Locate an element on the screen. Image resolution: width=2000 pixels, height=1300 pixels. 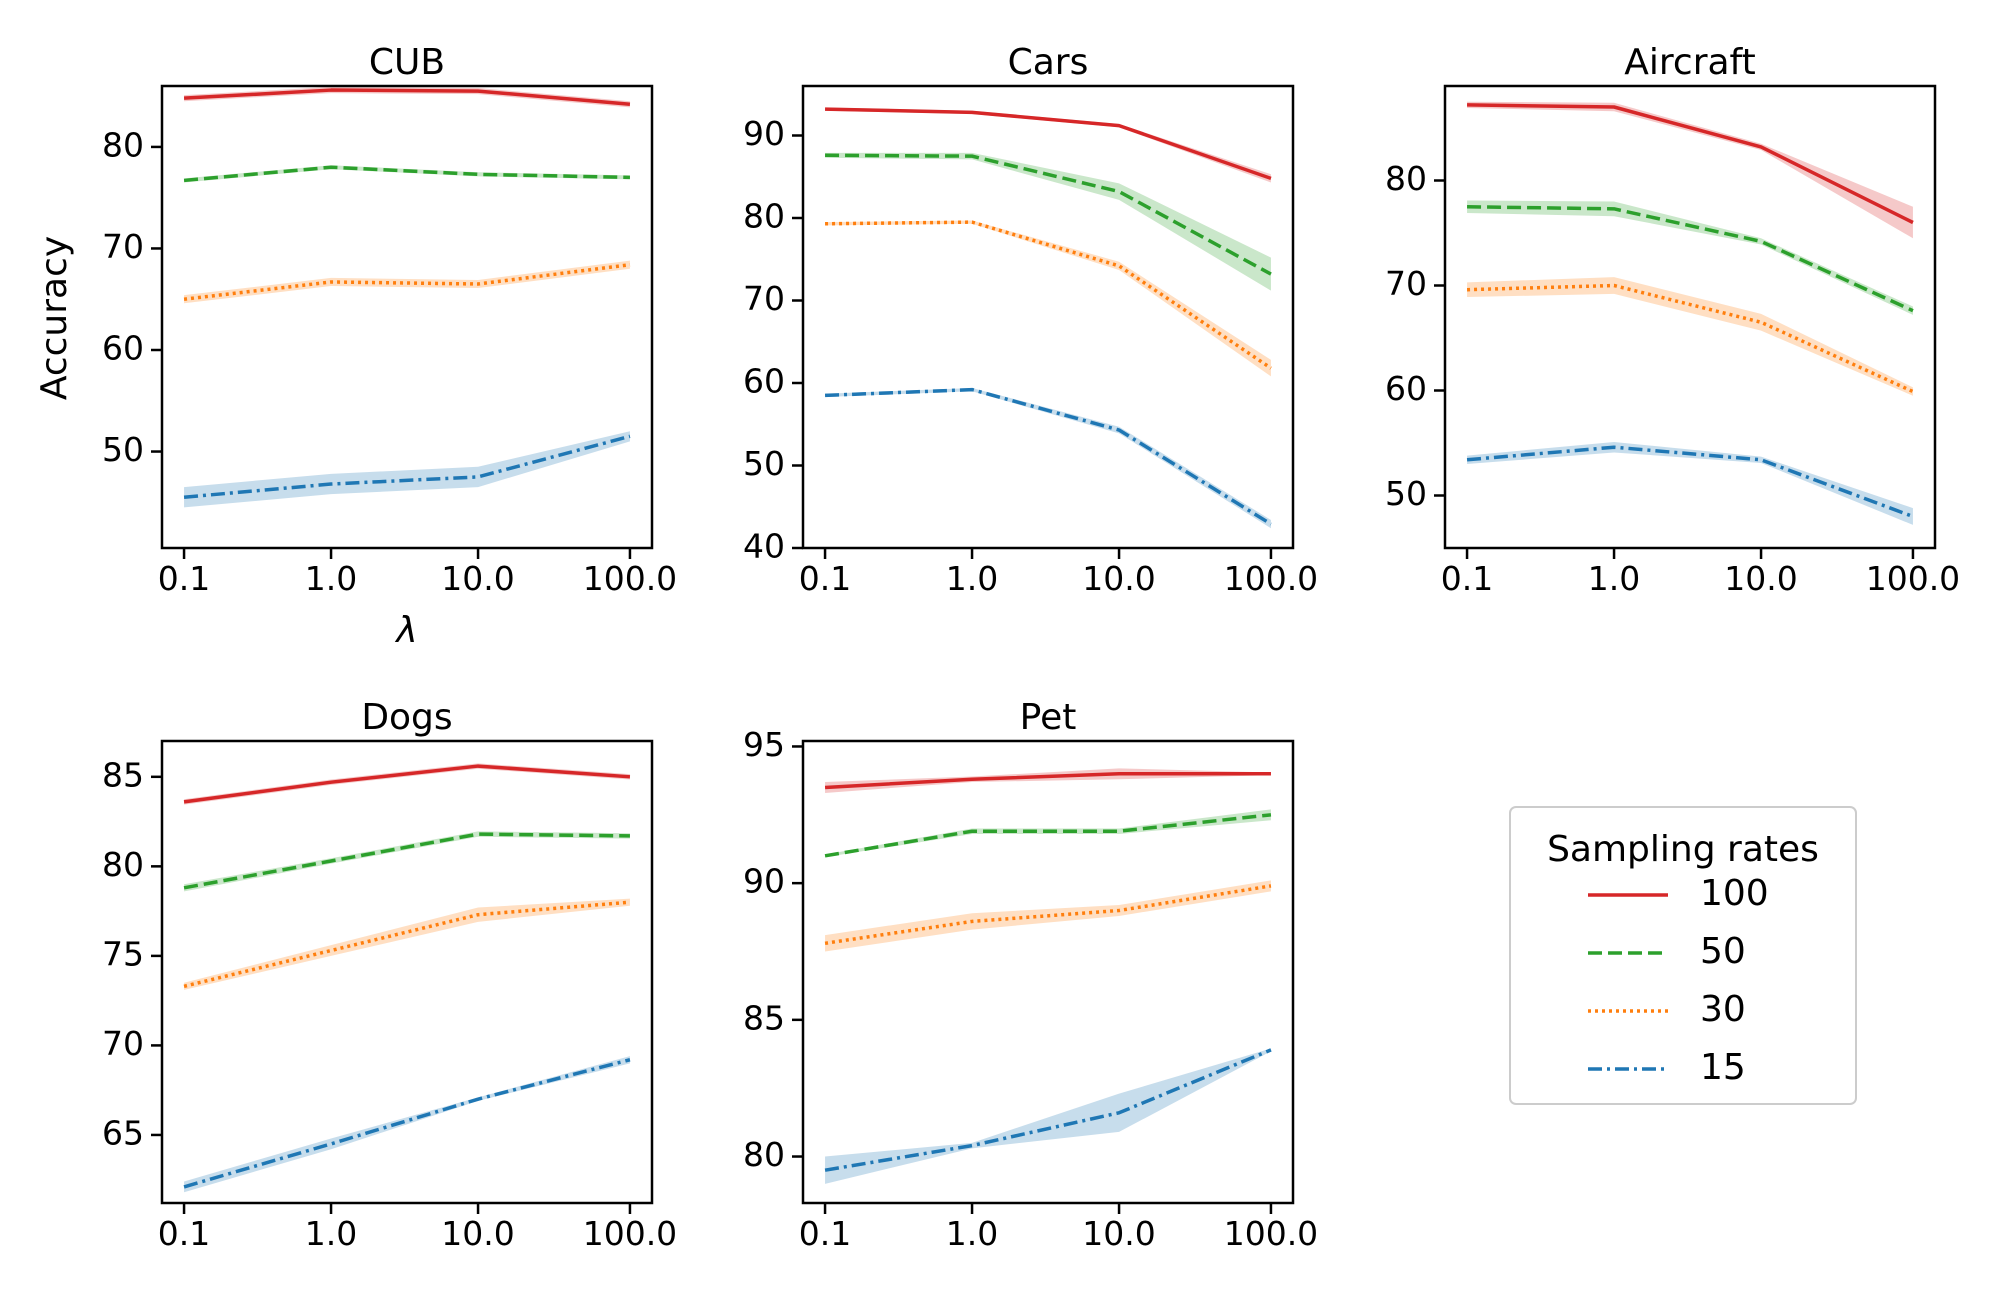
legend-label-100: 100 is located at coordinates (1734, 893).